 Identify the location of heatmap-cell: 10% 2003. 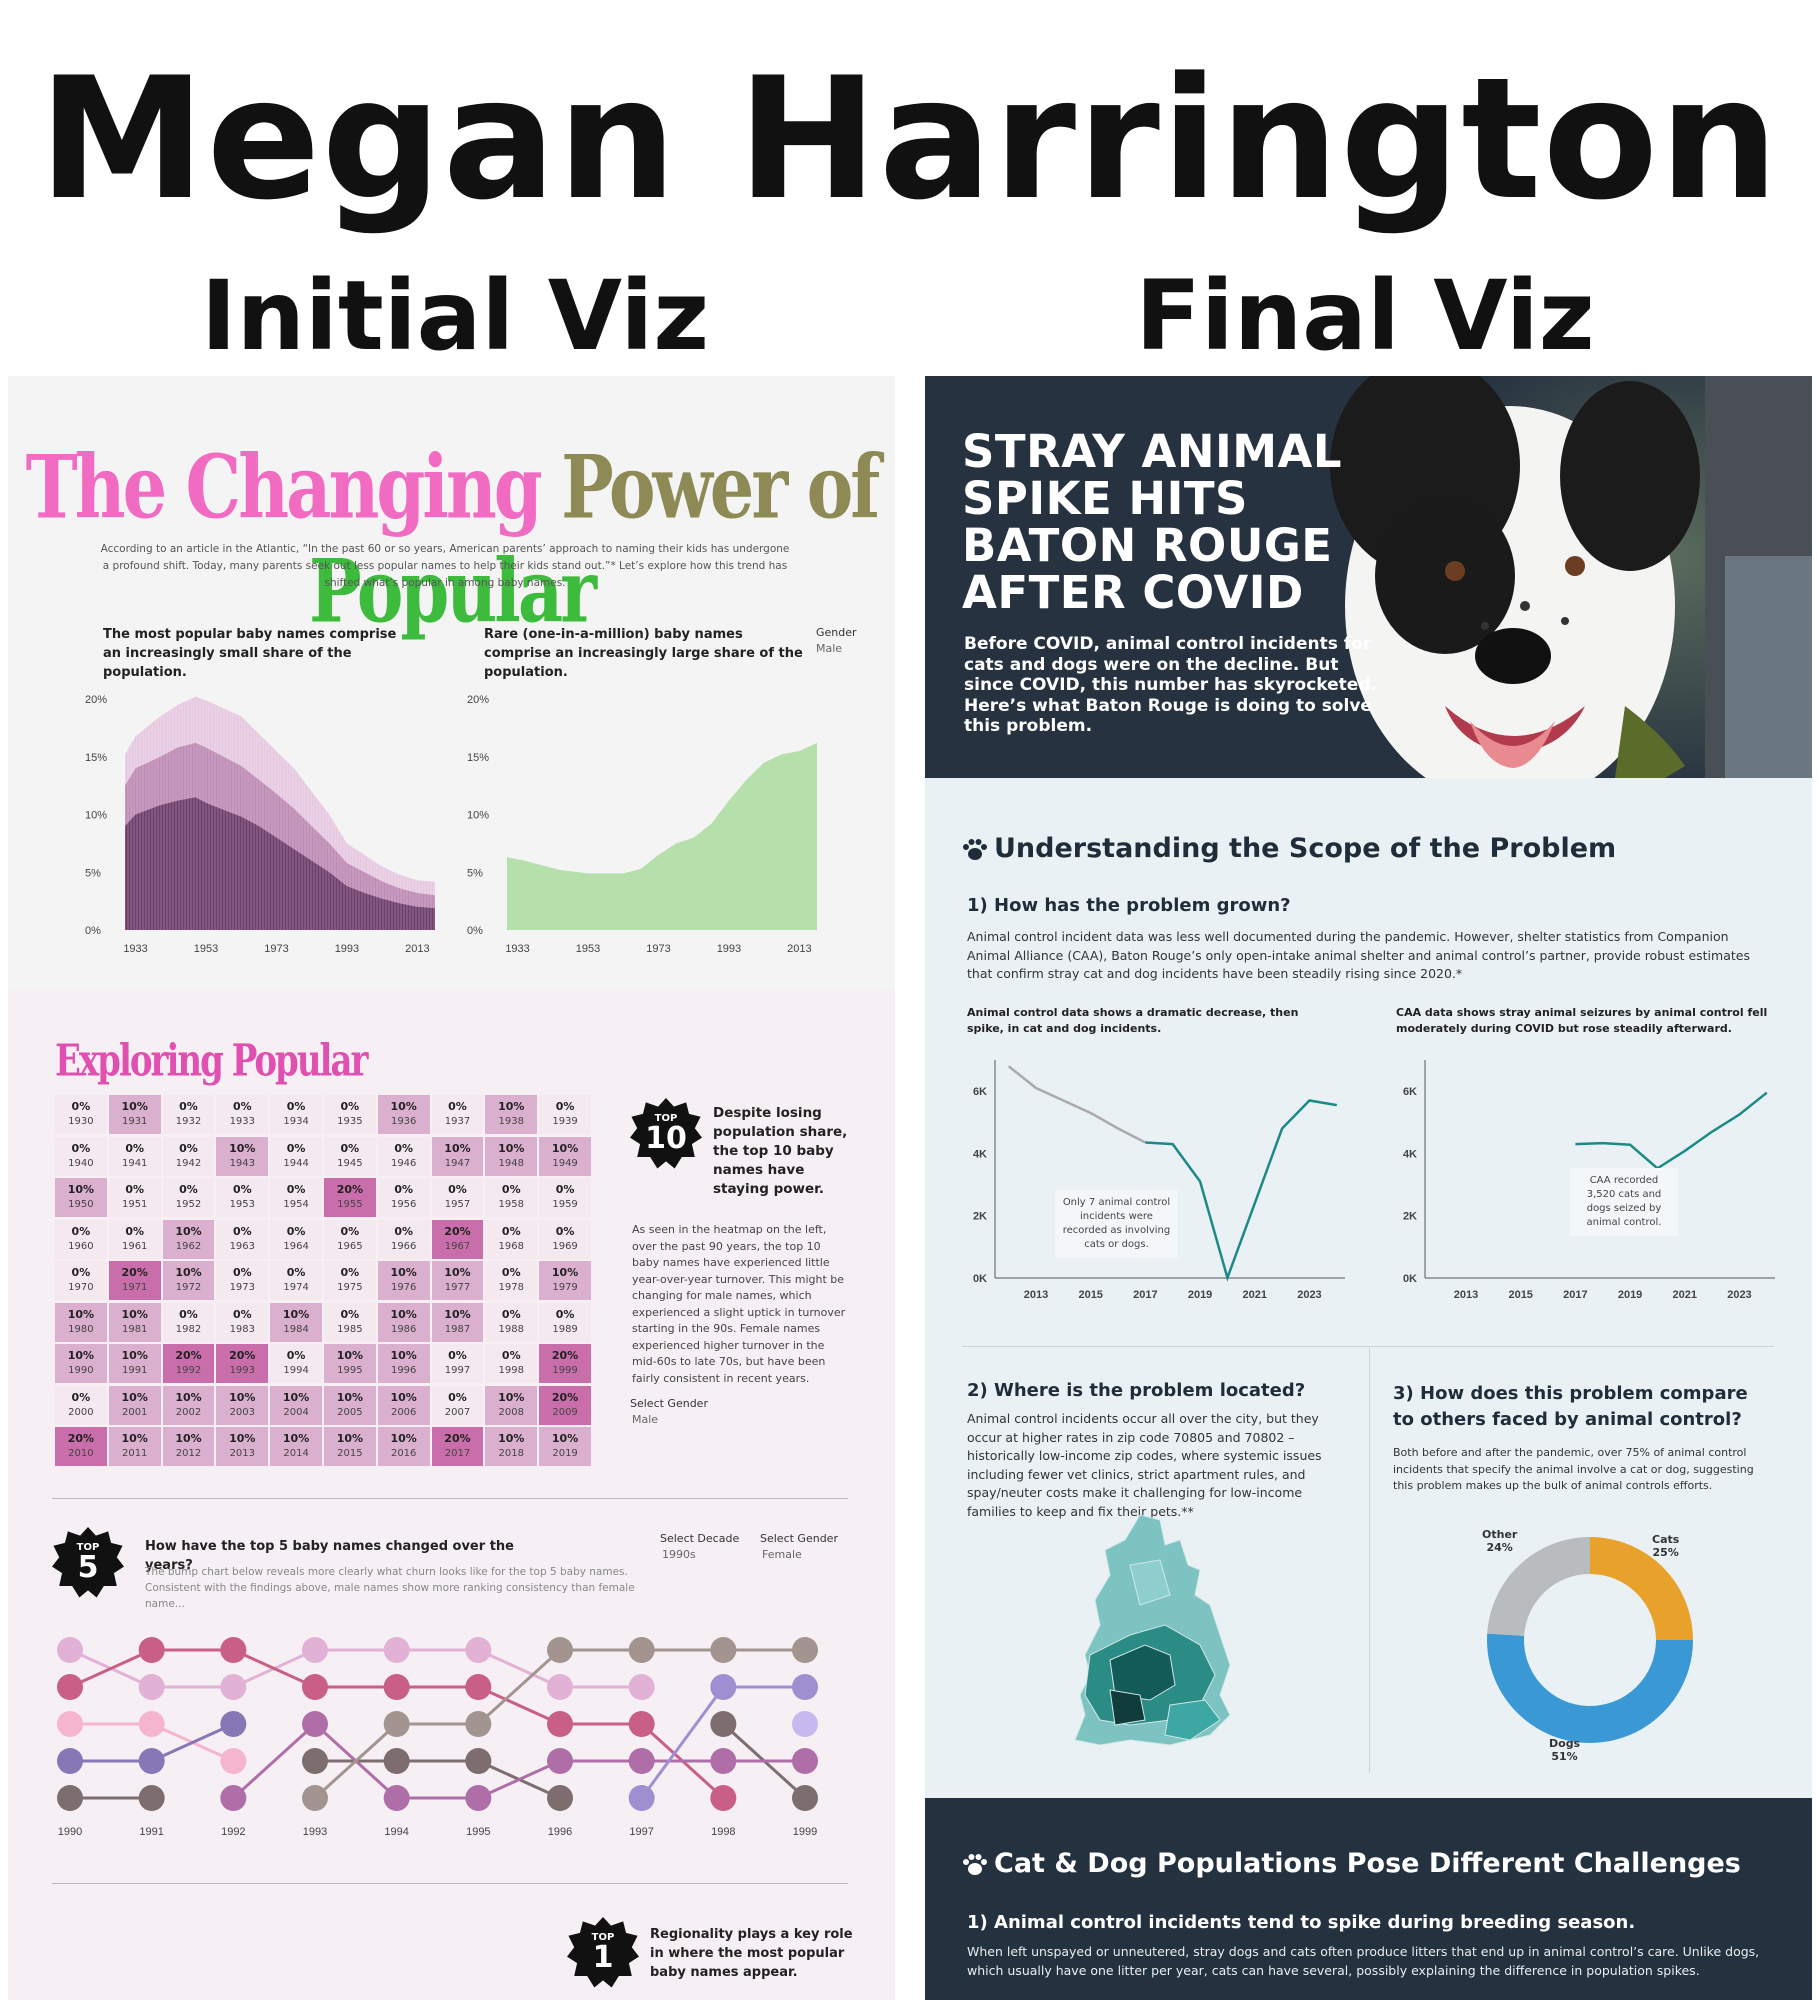
(242, 1405).